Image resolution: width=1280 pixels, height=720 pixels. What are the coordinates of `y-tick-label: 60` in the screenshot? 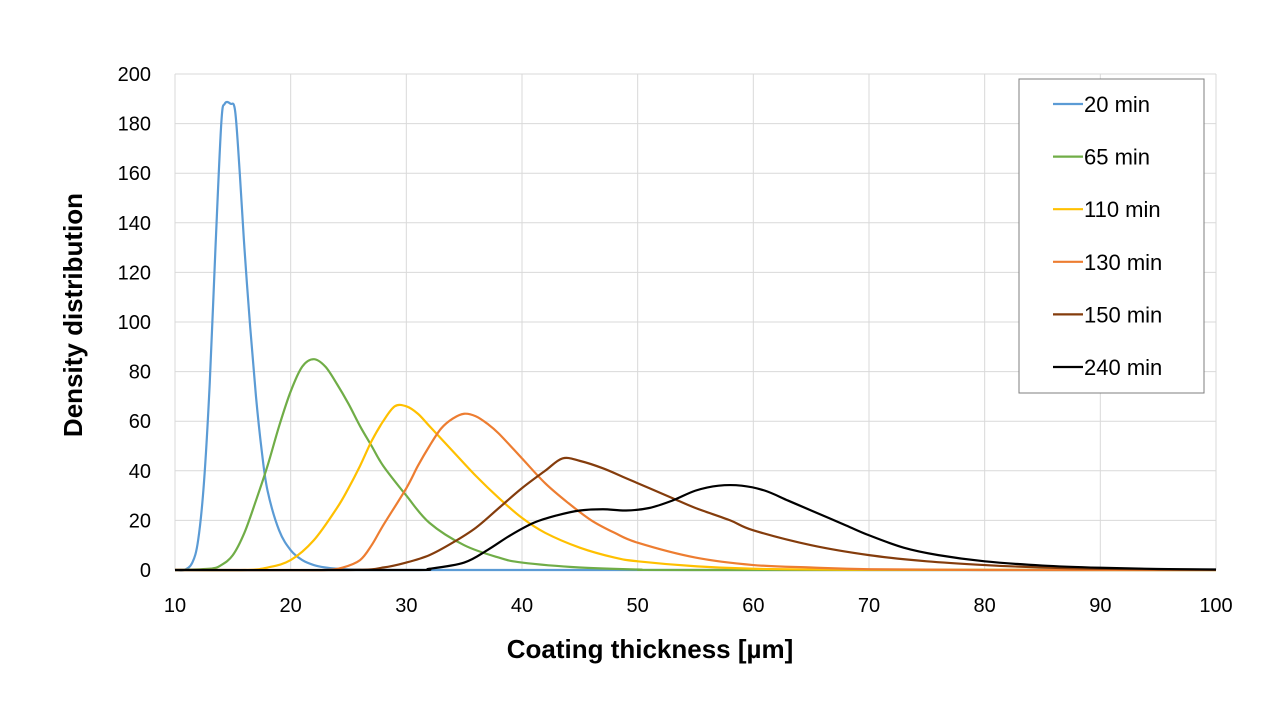 It's located at (140, 422).